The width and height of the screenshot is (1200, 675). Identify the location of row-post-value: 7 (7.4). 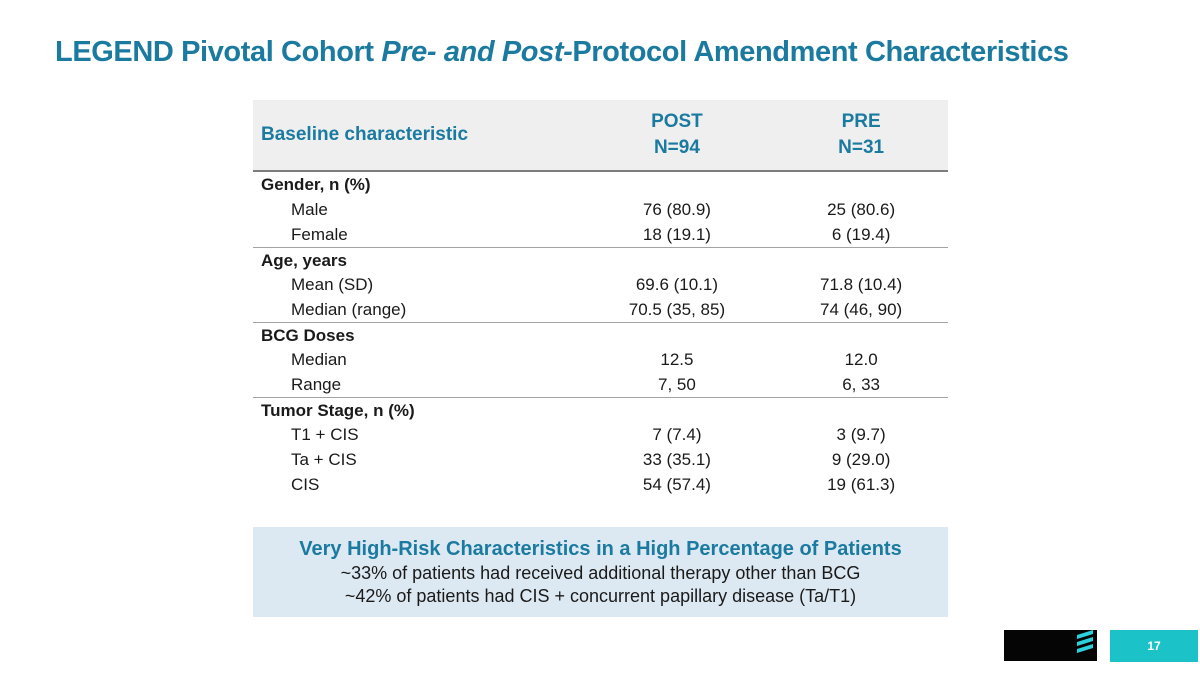
(677, 434).